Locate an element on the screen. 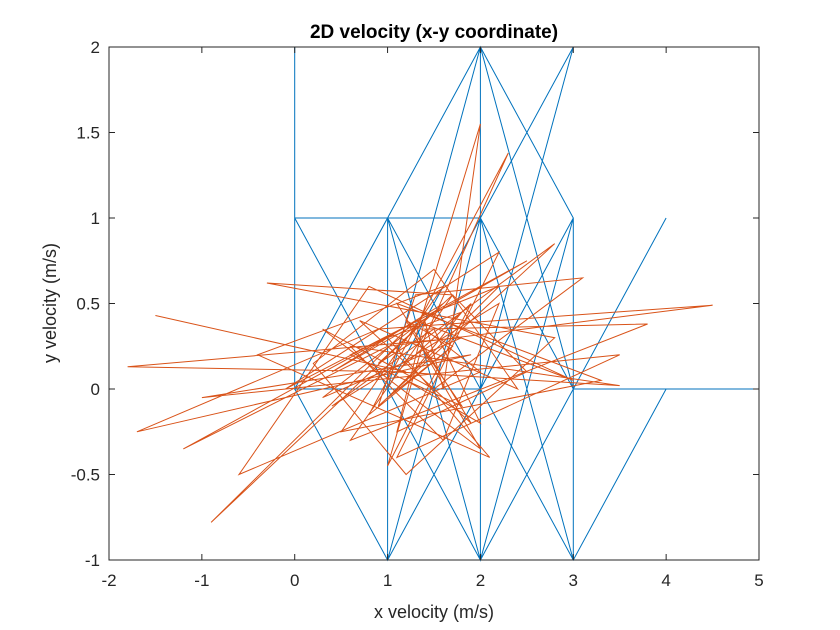 The height and width of the screenshot is (630, 840). y-tick-label: 2 is located at coordinates (95, 47).